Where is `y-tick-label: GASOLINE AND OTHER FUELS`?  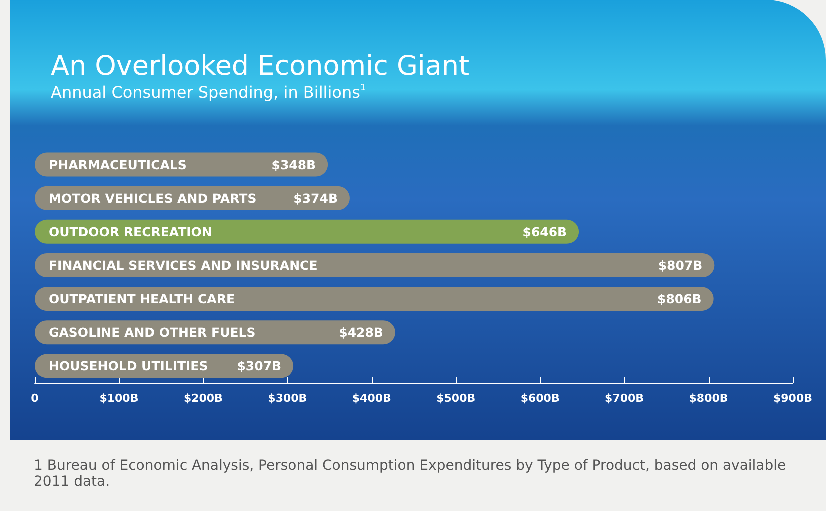
y-tick-label: GASOLINE AND OTHER FUELS is located at coordinates (152, 332).